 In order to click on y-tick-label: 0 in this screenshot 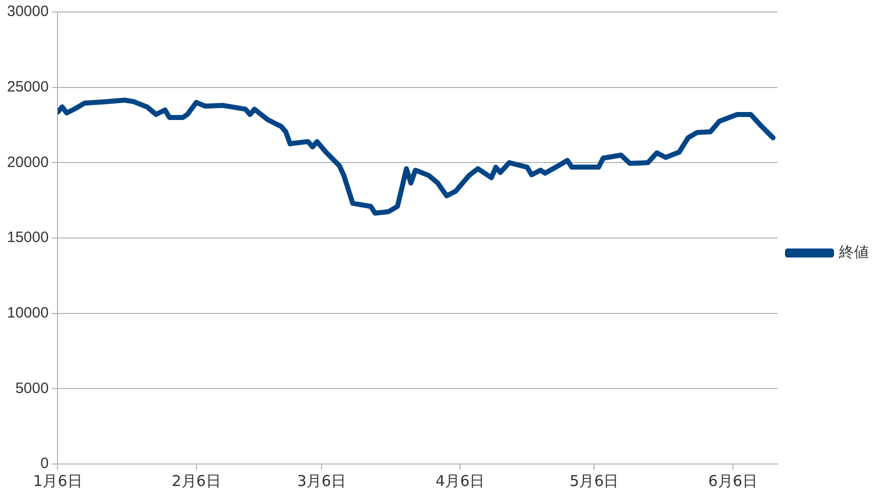, I will do `click(44, 463)`.